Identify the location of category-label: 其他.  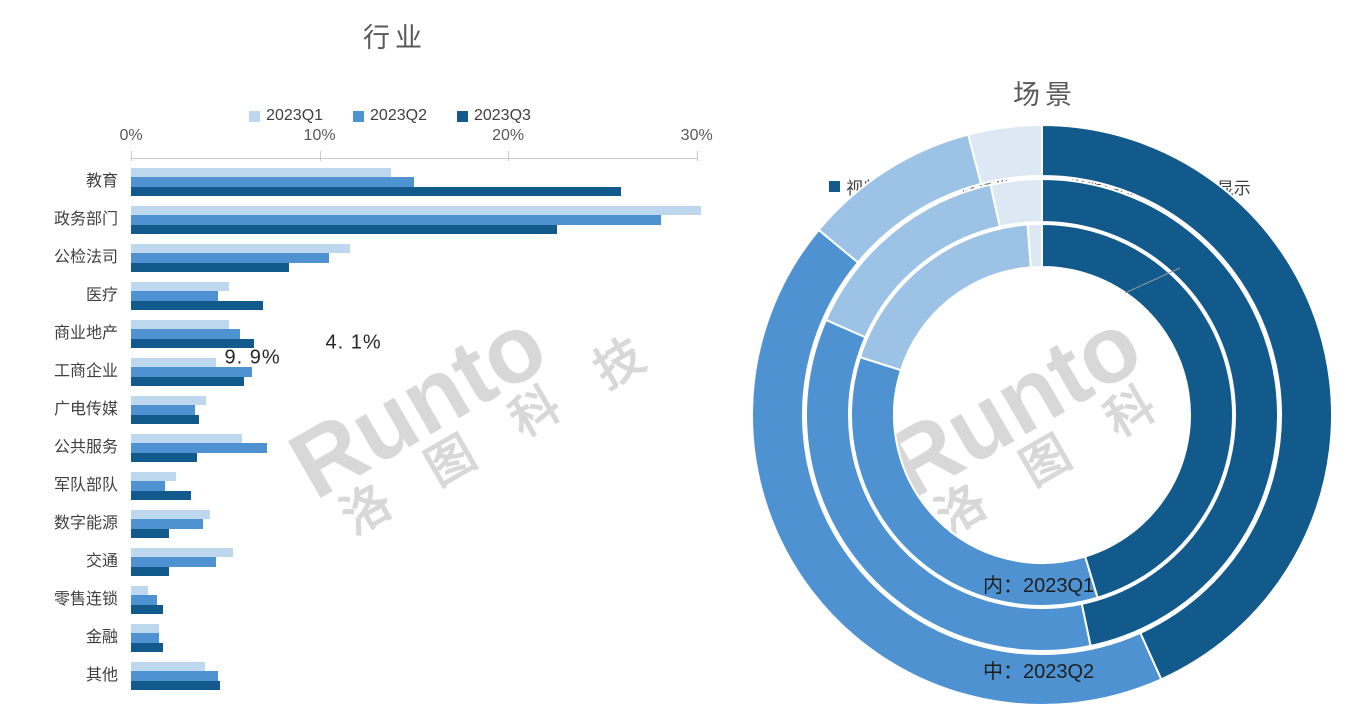
(101, 675).